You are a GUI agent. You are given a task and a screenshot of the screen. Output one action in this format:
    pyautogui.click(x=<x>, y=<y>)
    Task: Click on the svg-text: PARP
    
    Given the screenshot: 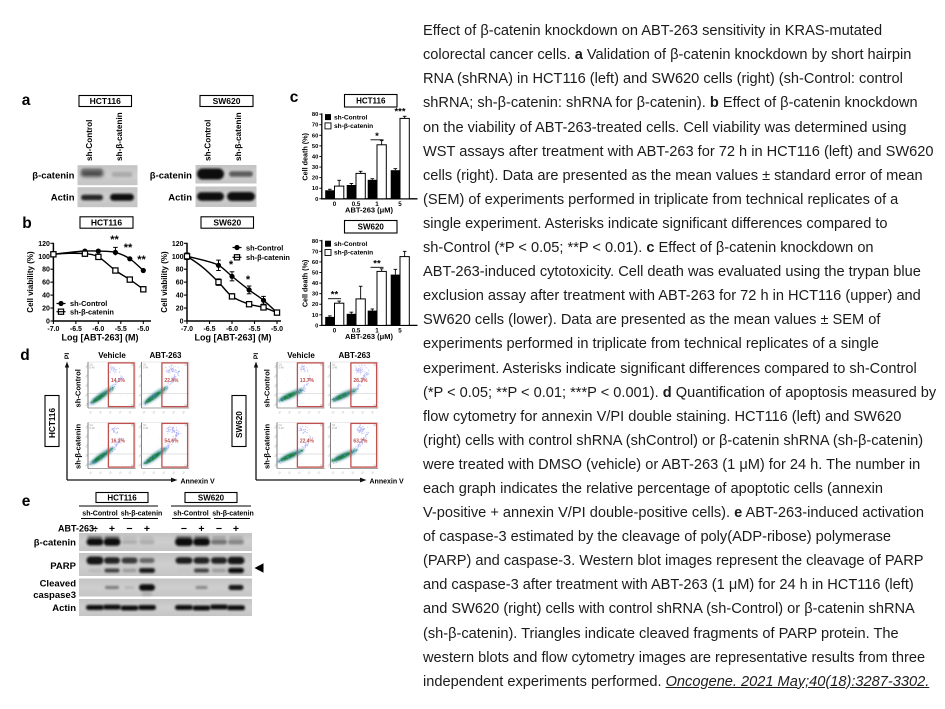 What is the action you would take?
    pyautogui.click(x=63, y=566)
    